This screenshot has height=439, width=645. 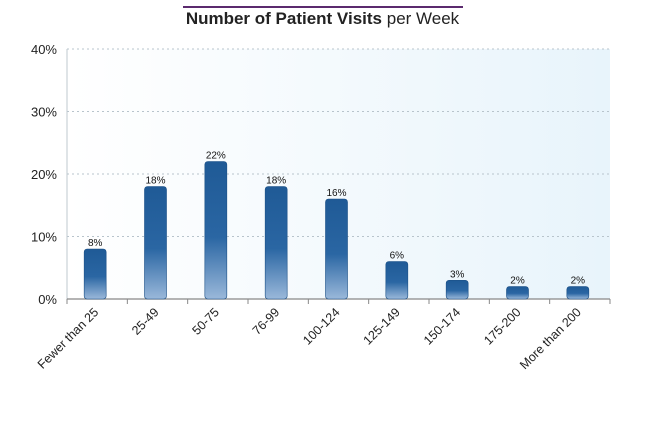 What do you see at coordinates (47, 299) in the screenshot?
I see `y-tick-label: 0%` at bounding box center [47, 299].